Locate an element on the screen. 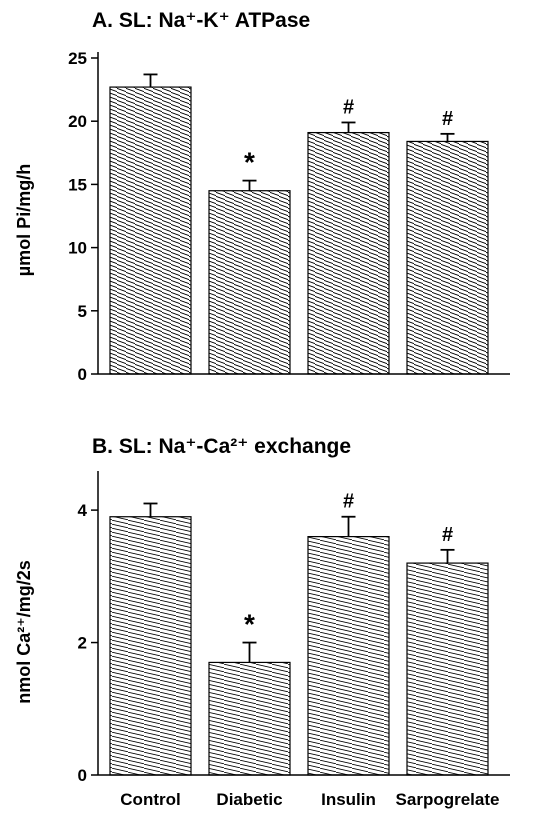  panel-a-y-tick-label: 20 is located at coordinates (77, 121).